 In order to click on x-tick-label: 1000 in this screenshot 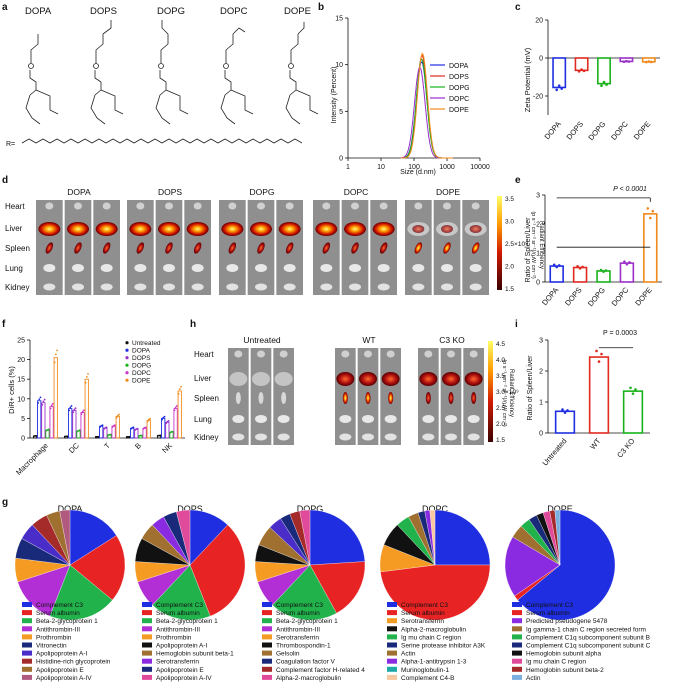, I will do `click(447, 167)`.